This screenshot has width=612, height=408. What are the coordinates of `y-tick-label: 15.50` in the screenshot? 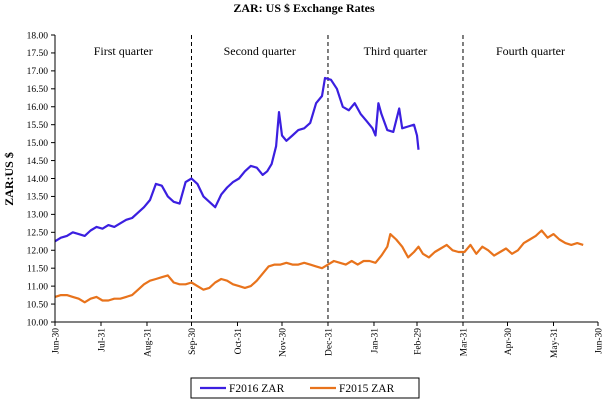 It's located at (38, 126).